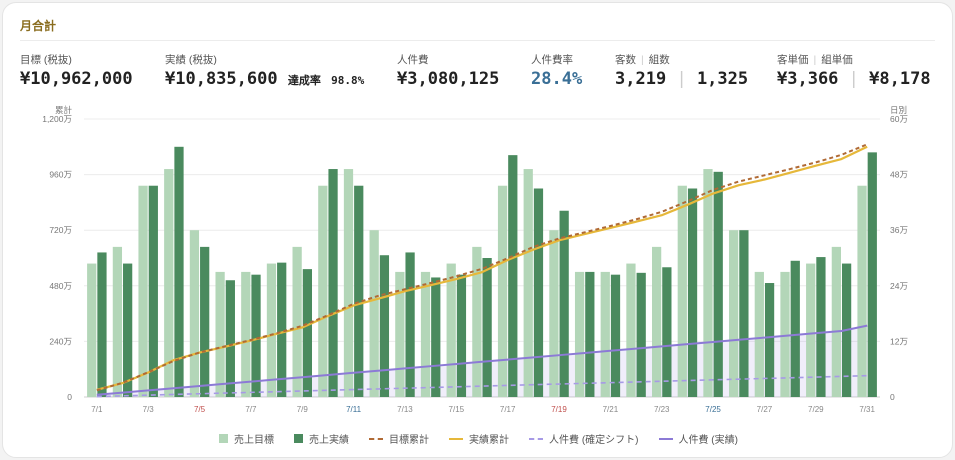 The height and width of the screenshot is (460, 955). I want to click on labor-actual-line, so click(482, 360).